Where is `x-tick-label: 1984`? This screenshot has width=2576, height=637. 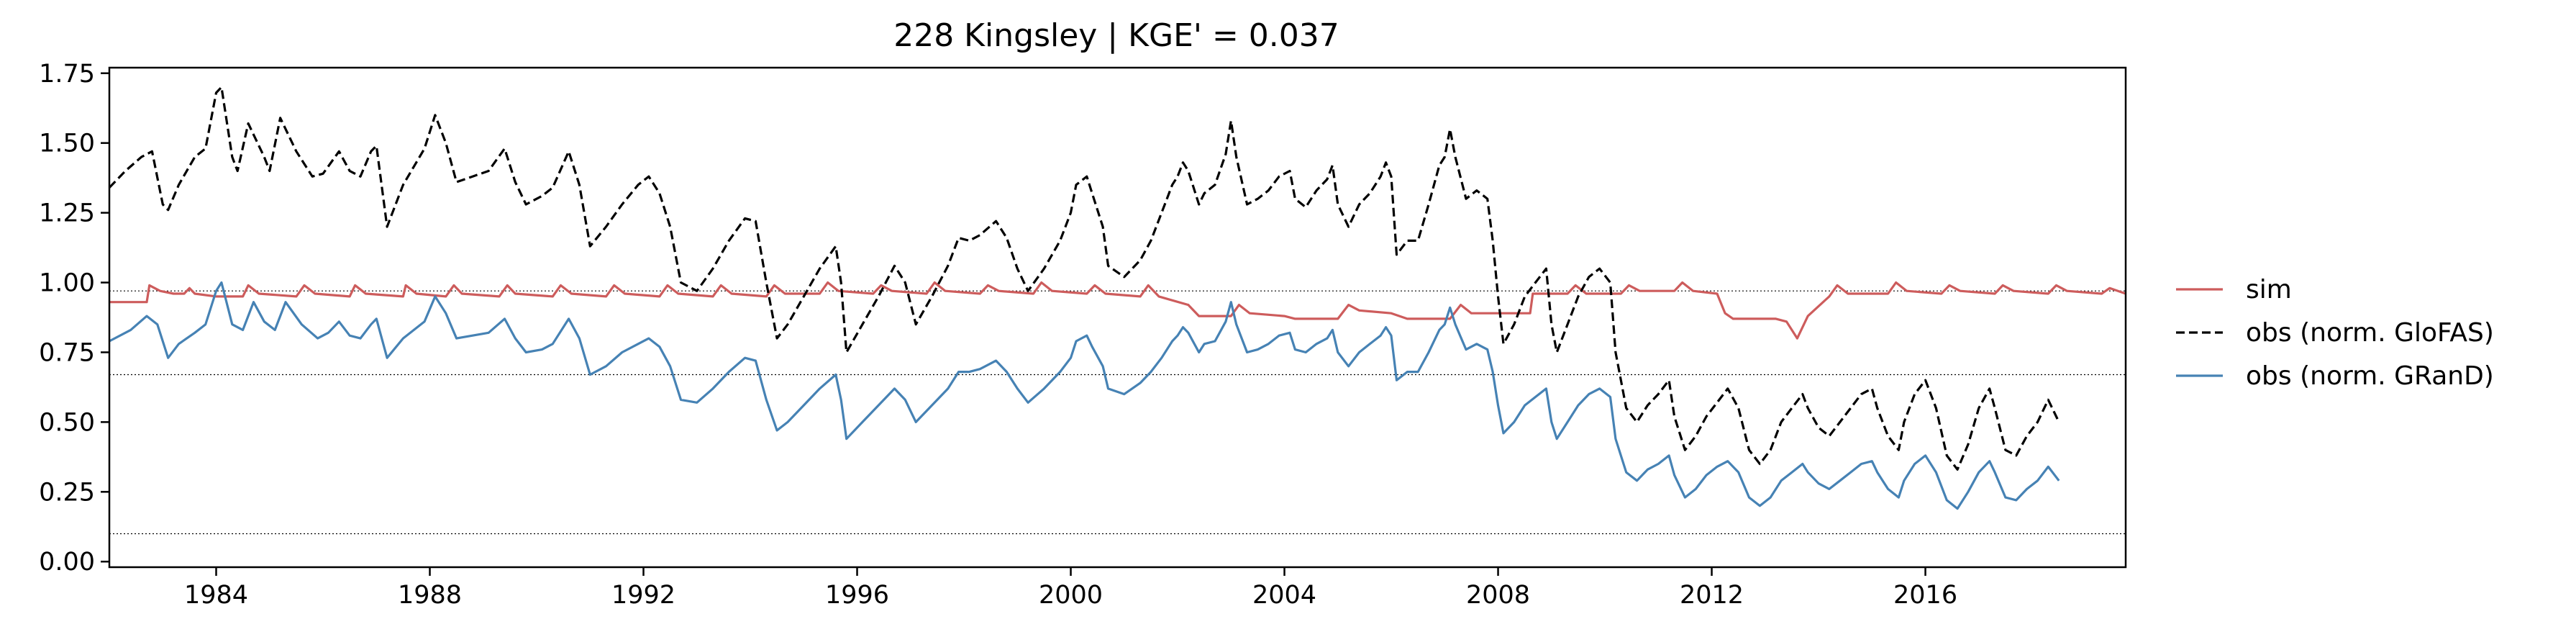 x-tick-label: 1984 is located at coordinates (216, 596).